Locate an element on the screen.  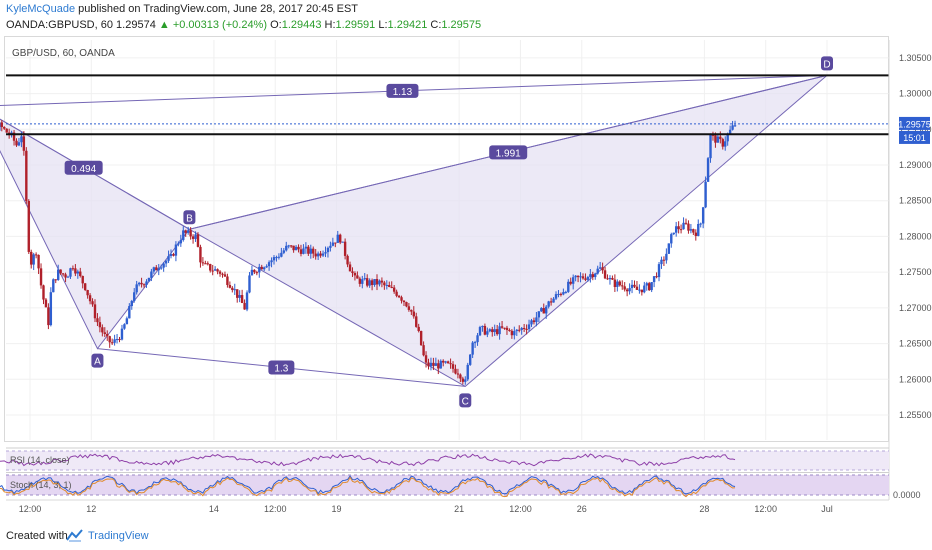
open-value: 1.29443 is located at coordinates (301, 25).